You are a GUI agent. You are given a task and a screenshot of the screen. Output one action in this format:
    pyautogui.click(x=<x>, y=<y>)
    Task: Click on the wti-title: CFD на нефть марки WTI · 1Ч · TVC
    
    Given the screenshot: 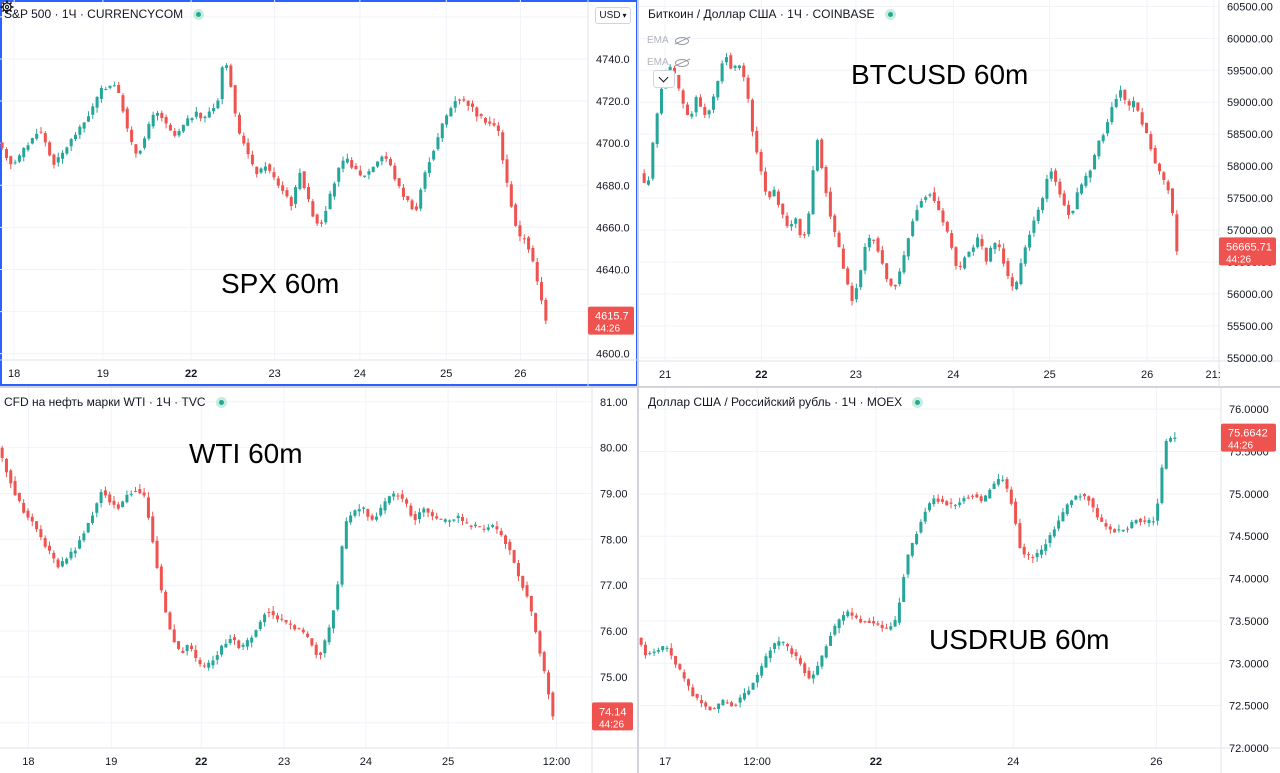 What is the action you would take?
    pyautogui.click(x=105, y=402)
    